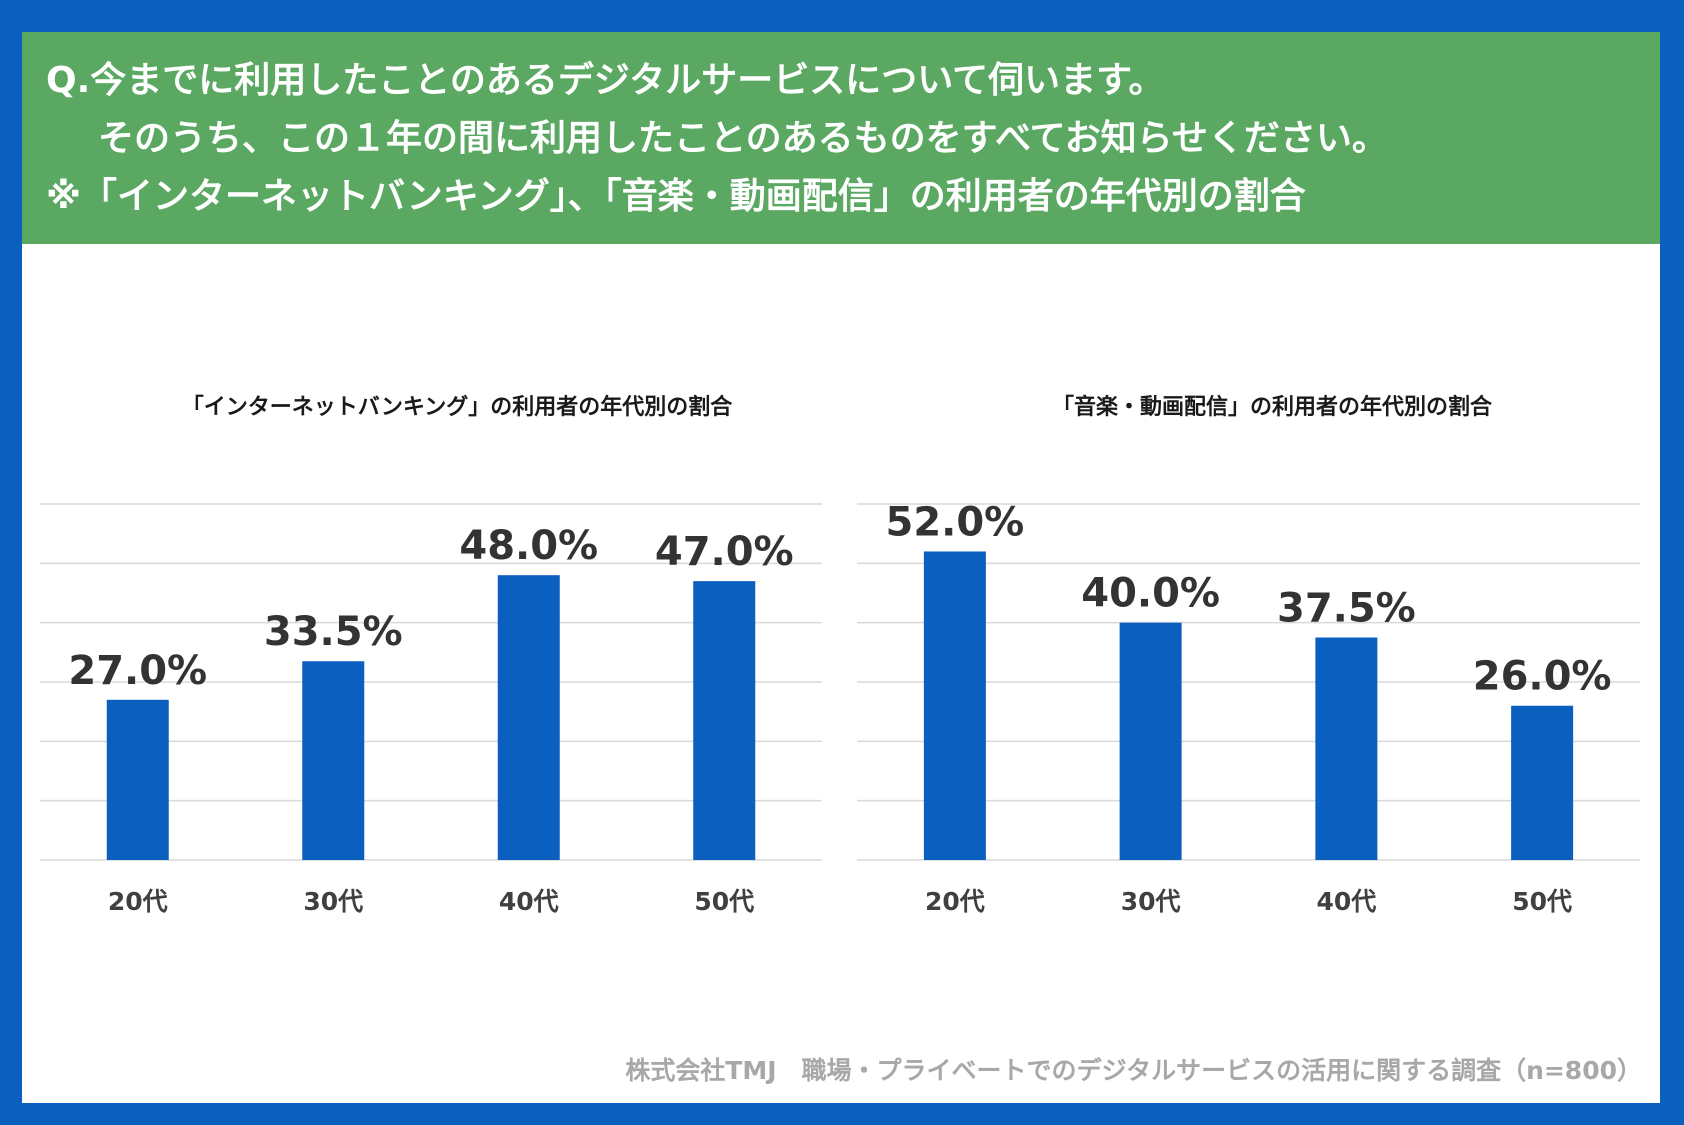 The height and width of the screenshot is (1125, 1684). Describe the element at coordinates (529, 901) in the screenshot. I see `chart-0-category-label-2: 40代` at that location.